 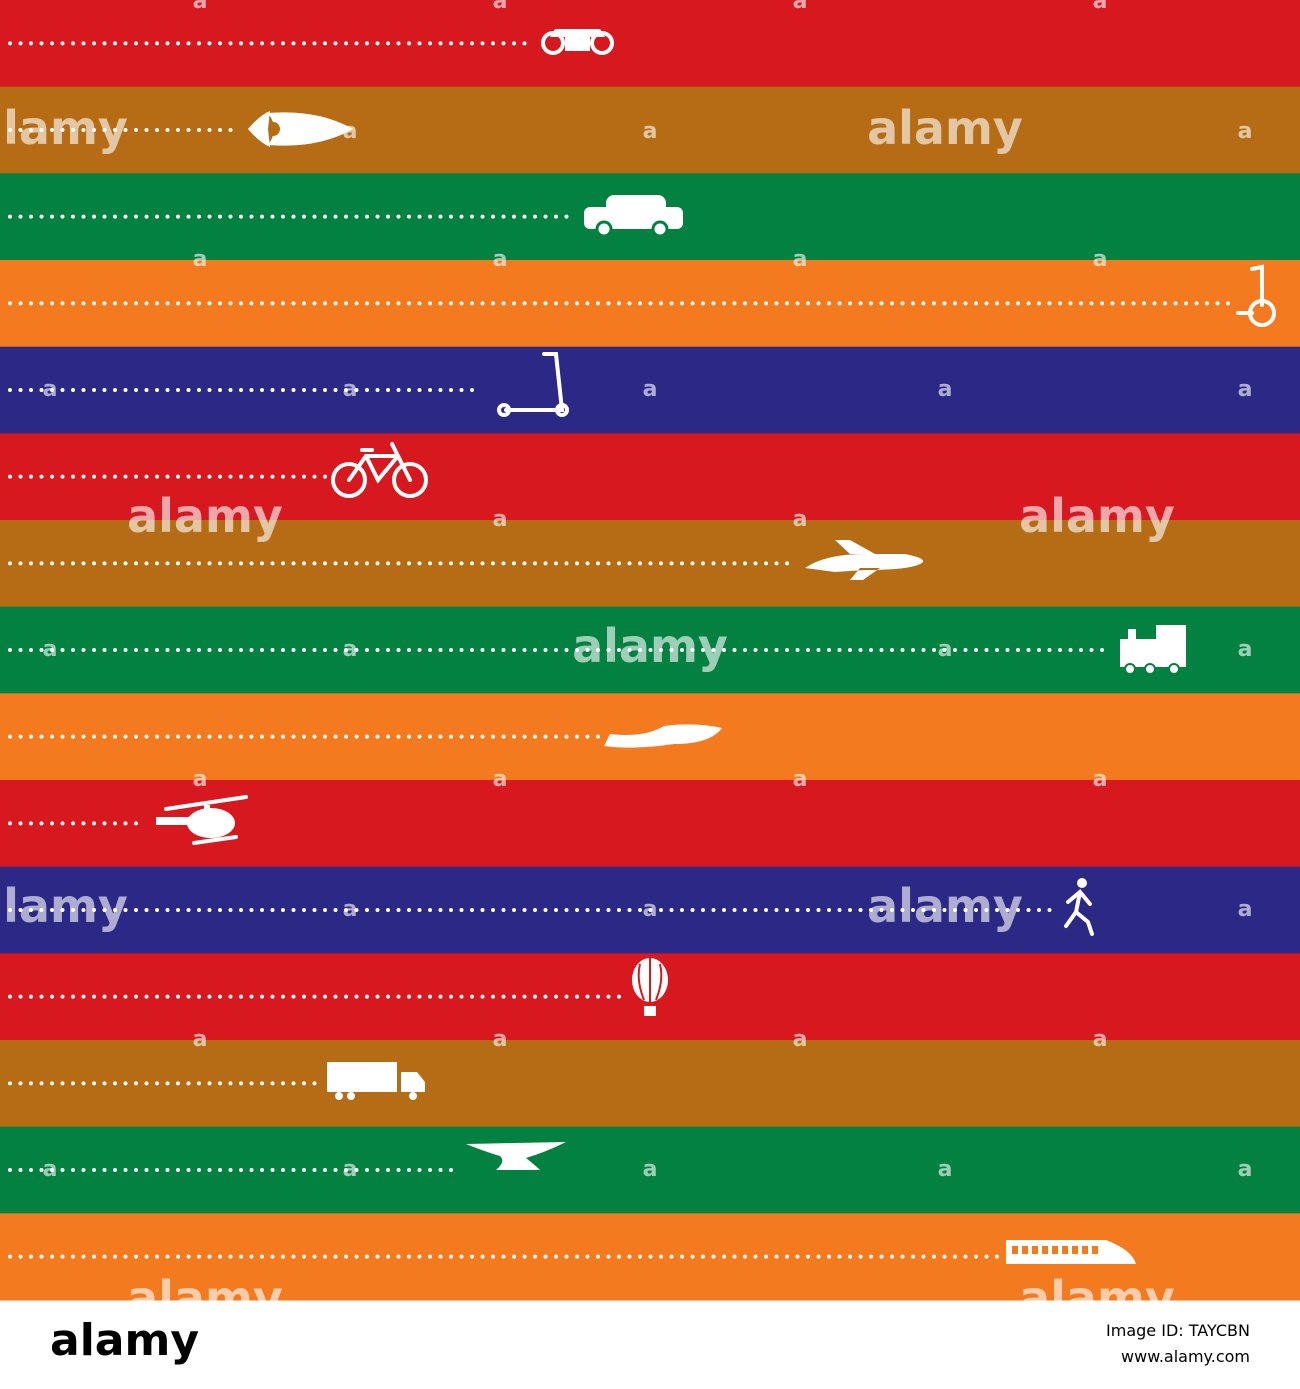 What do you see at coordinates (663, 736) in the screenshot?
I see `icon-boat` at bounding box center [663, 736].